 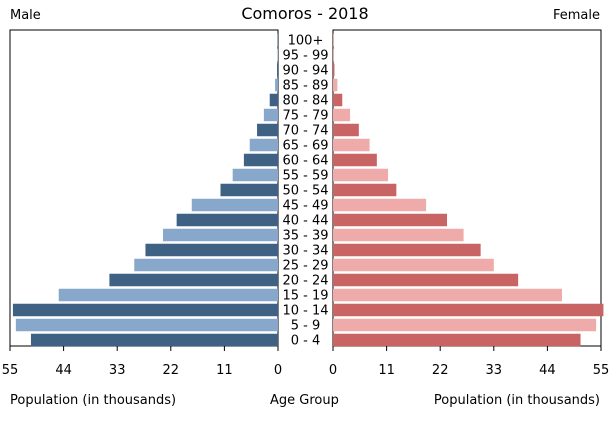 What do you see at coordinates (547, 370) in the screenshot?
I see `right-tick-label: 44` at bounding box center [547, 370].